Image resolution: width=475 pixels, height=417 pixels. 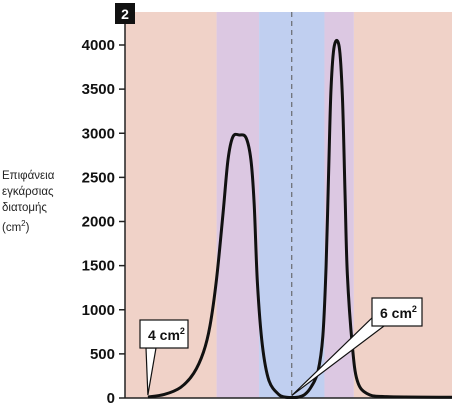 I want to click on y-axis-label: Επιφάνεια εγκάρσιας διατομής (cm2), so click(x=37, y=202).